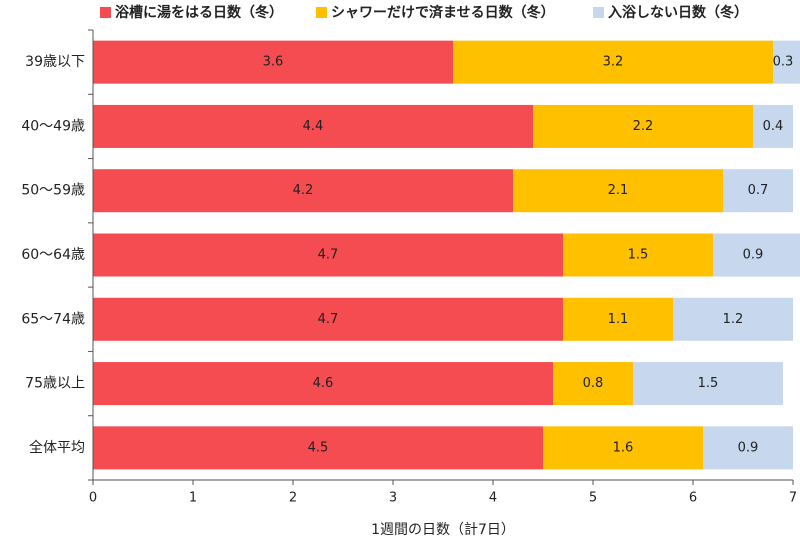  Describe the element at coordinates (593, 498) in the screenshot. I see `x-tick-label: 5` at that location.